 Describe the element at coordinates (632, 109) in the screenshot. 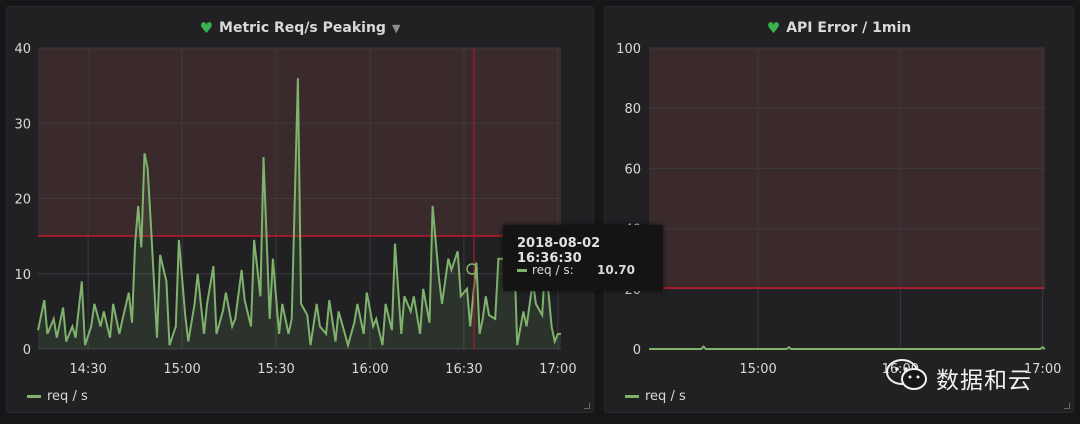

I see `y-tick-label: 80` at that location.